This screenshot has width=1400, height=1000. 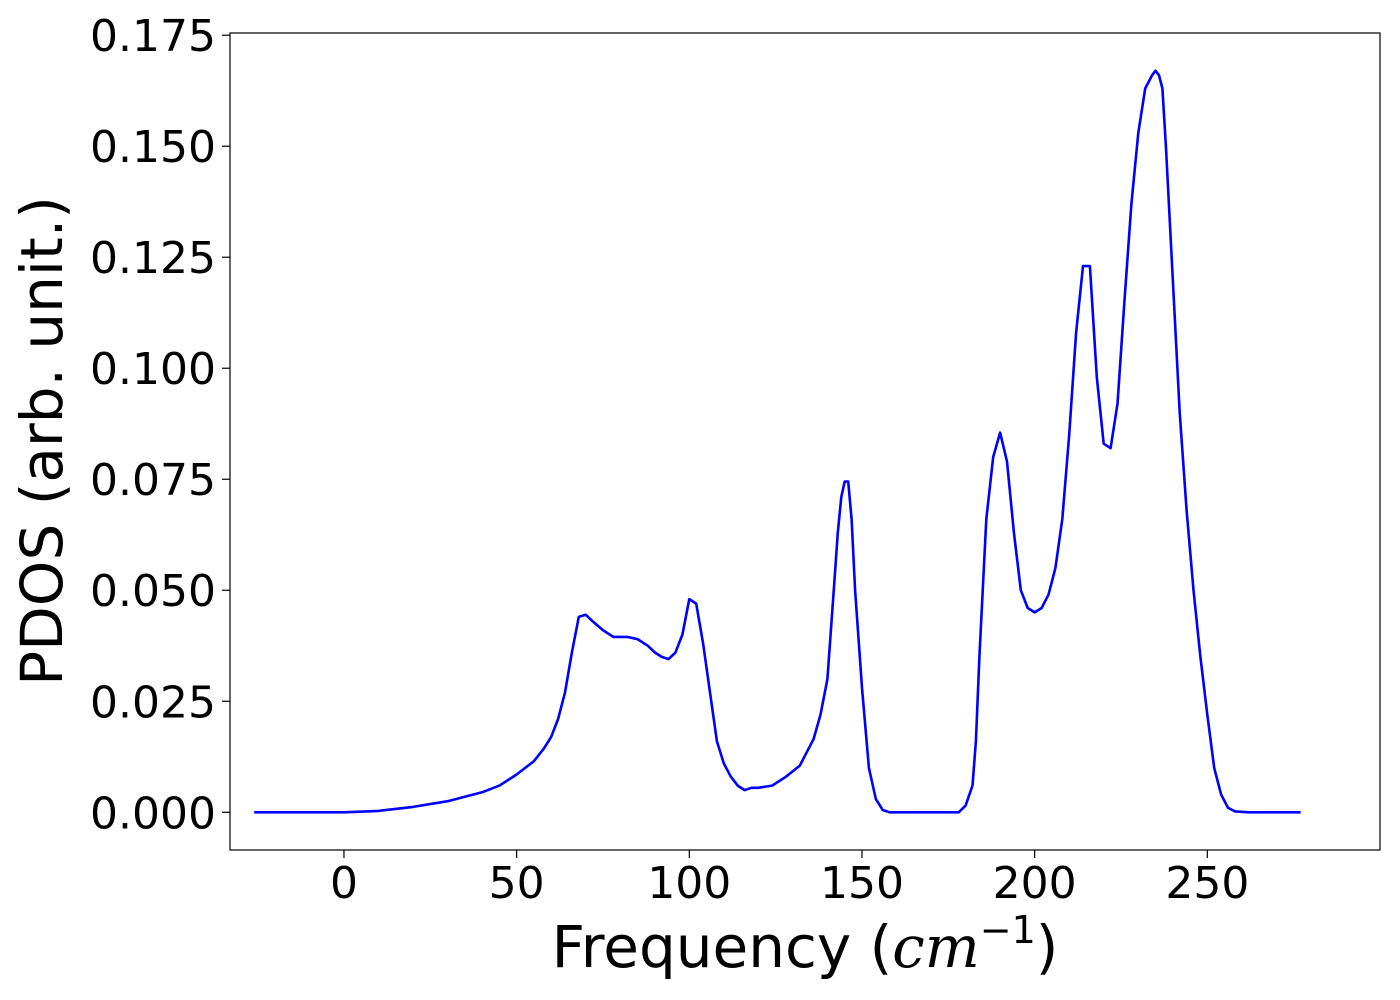 What do you see at coordinates (153, 813) in the screenshot?
I see `y-tick-label: 0.000` at bounding box center [153, 813].